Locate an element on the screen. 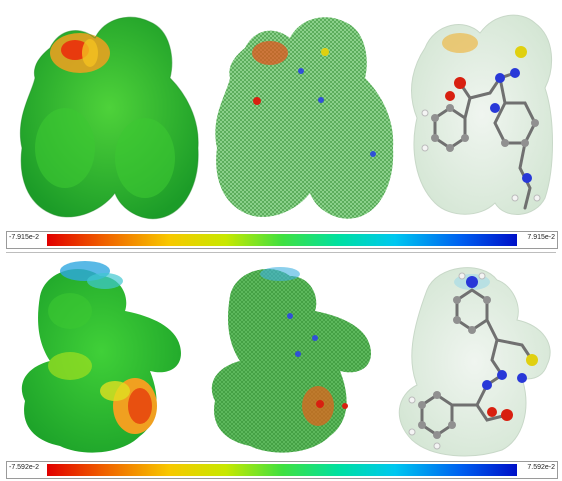 This screenshot has height=481, width=562. color-scale-bar-top: -7.915e-2 7.915e-2 is located at coordinates (282, 240).